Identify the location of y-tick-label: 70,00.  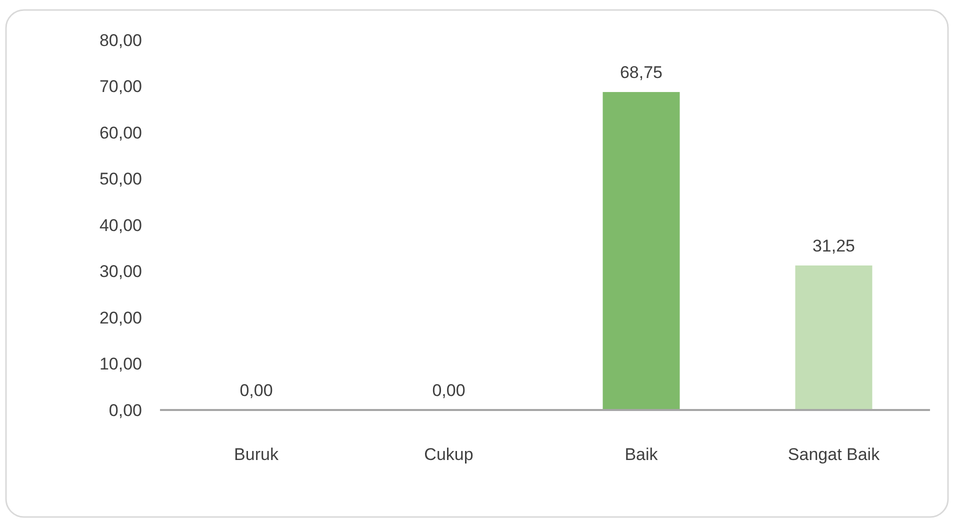
(120, 86).